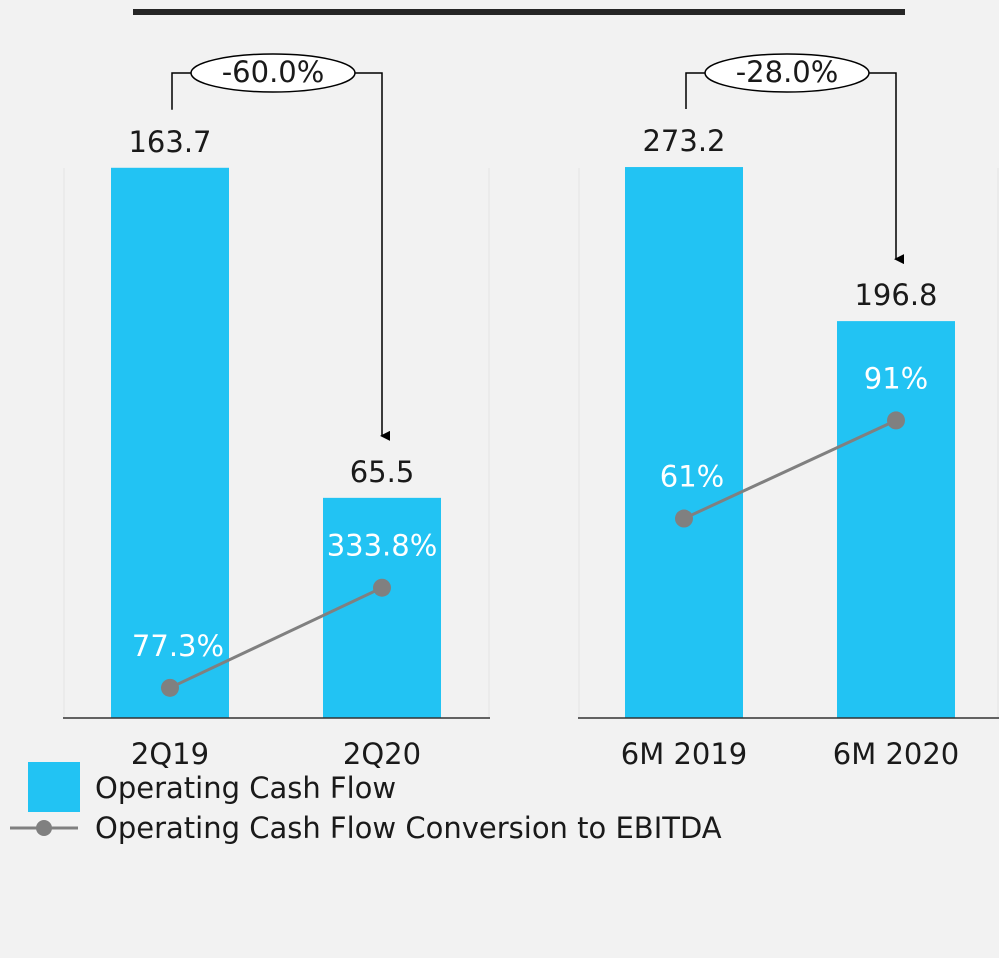 The height and width of the screenshot is (958, 999). I want to click on line-value-label: 91%, so click(896, 378).